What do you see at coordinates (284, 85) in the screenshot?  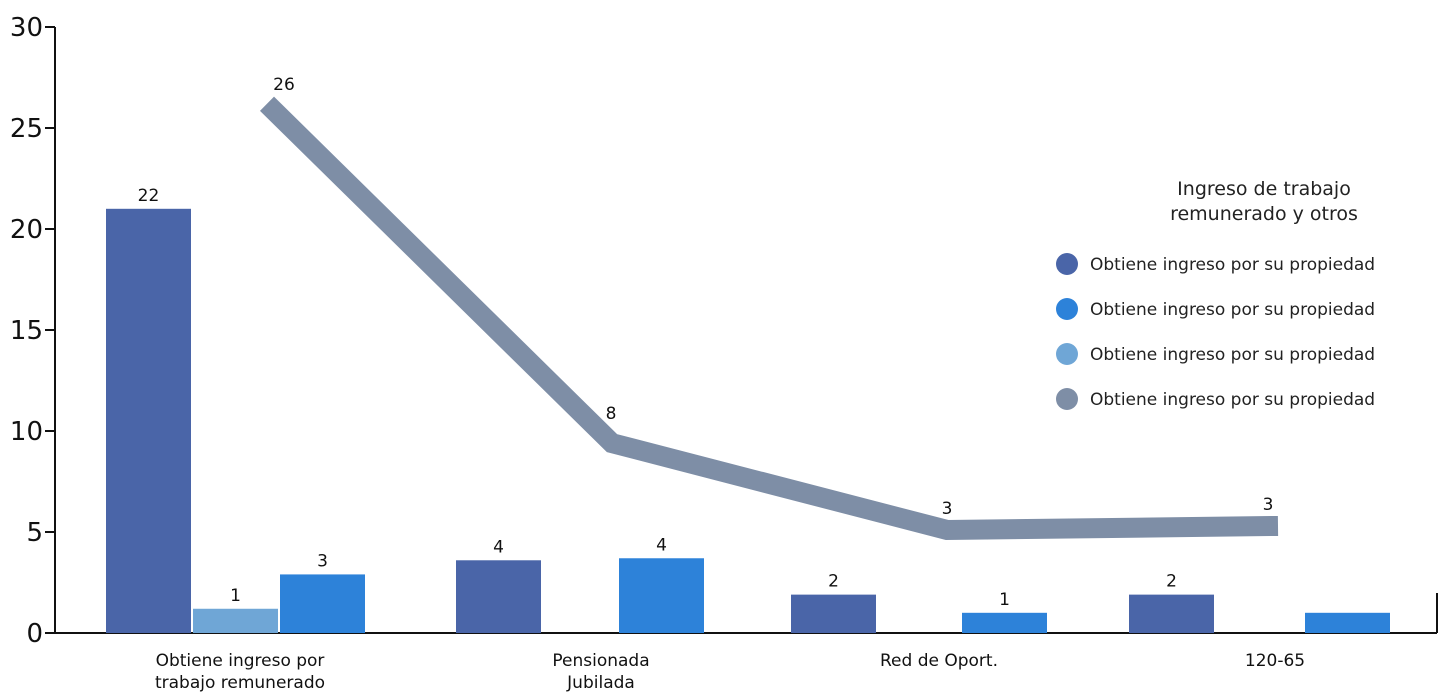 I see `line-value-label: 26` at bounding box center [284, 85].